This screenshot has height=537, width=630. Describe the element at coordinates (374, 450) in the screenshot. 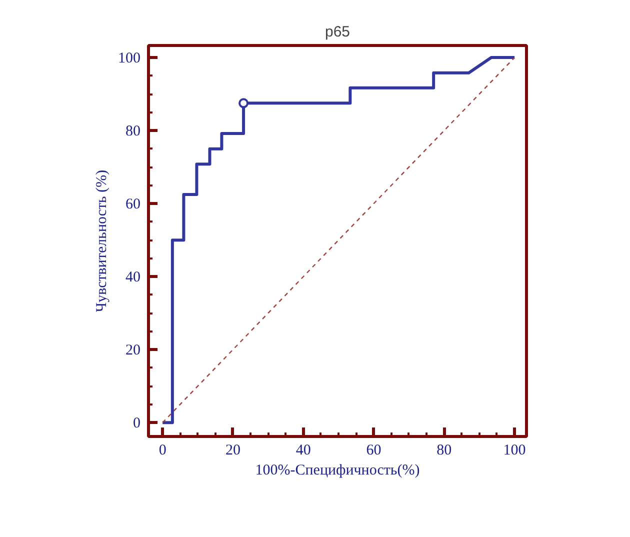

I see `x-tick-label: 60` at that location.